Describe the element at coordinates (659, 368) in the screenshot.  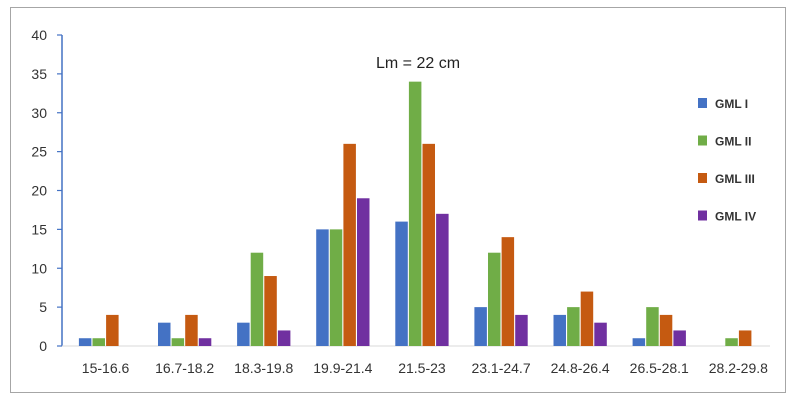
I see `x-tick-label: 26.5-28.1` at that location.